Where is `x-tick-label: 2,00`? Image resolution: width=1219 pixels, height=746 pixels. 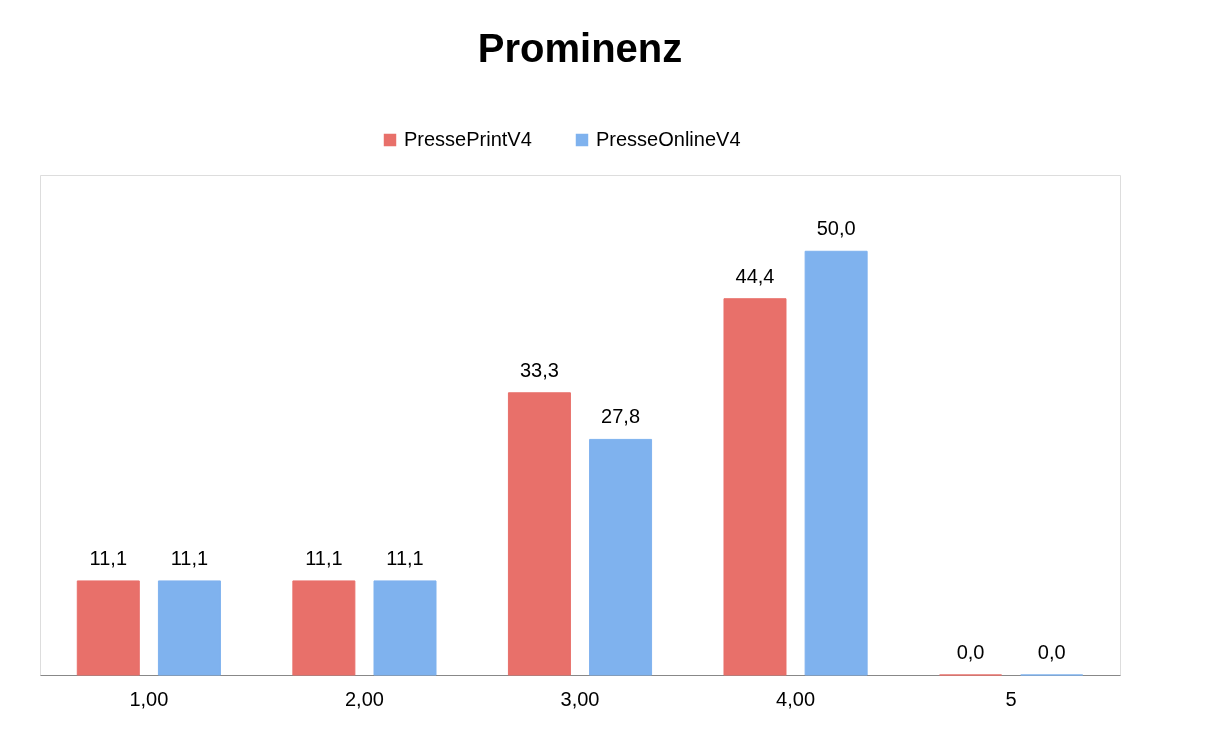
x-tick-label: 2,00 is located at coordinates (364, 698).